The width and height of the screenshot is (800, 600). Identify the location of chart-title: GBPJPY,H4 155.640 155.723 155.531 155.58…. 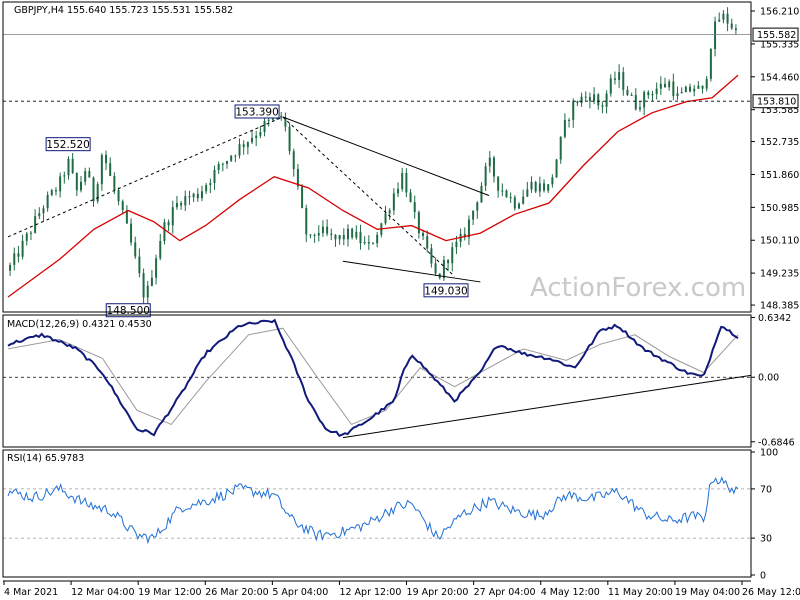
(123, 10).